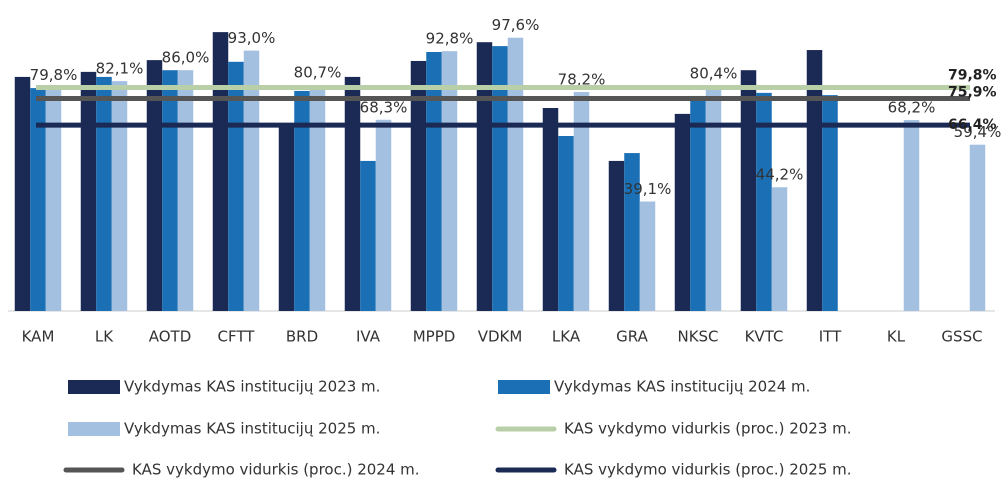 The image size is (1003, 482). What do you see at coordinates (516, 25) in the screenshot?
I see `data-label: 97,6%` at bounding box center [516, 25].